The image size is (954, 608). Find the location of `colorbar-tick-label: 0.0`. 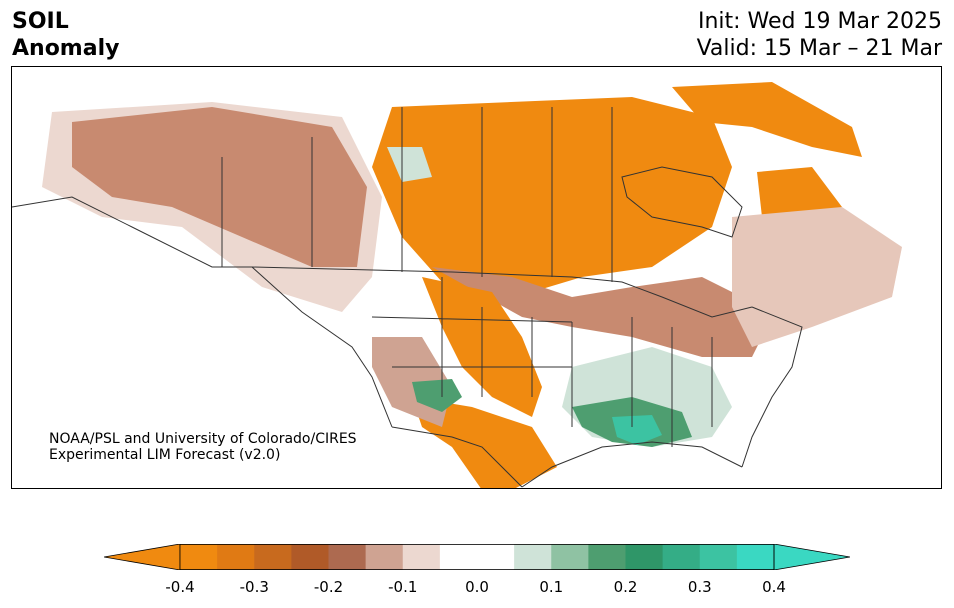

colorbar-tick-label: 0.0 is located at coordinates (477, 587).